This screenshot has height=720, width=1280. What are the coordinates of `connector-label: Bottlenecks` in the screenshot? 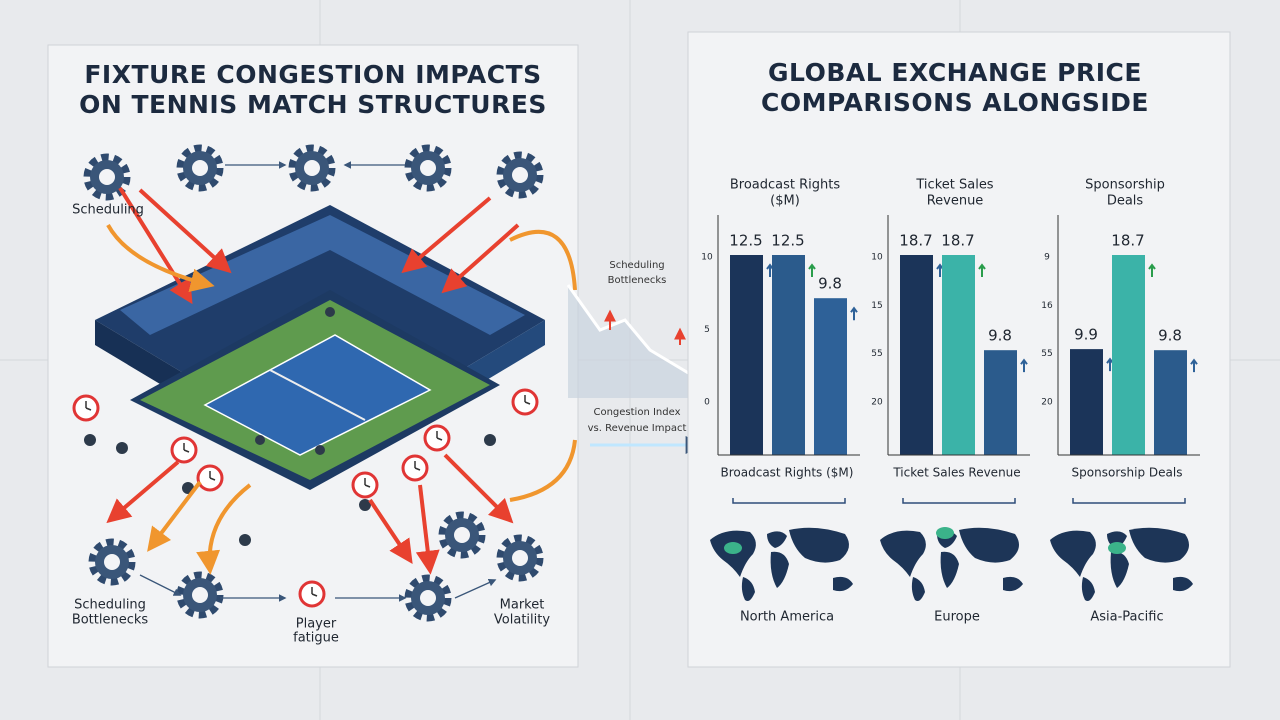 It's located at (637, 280).